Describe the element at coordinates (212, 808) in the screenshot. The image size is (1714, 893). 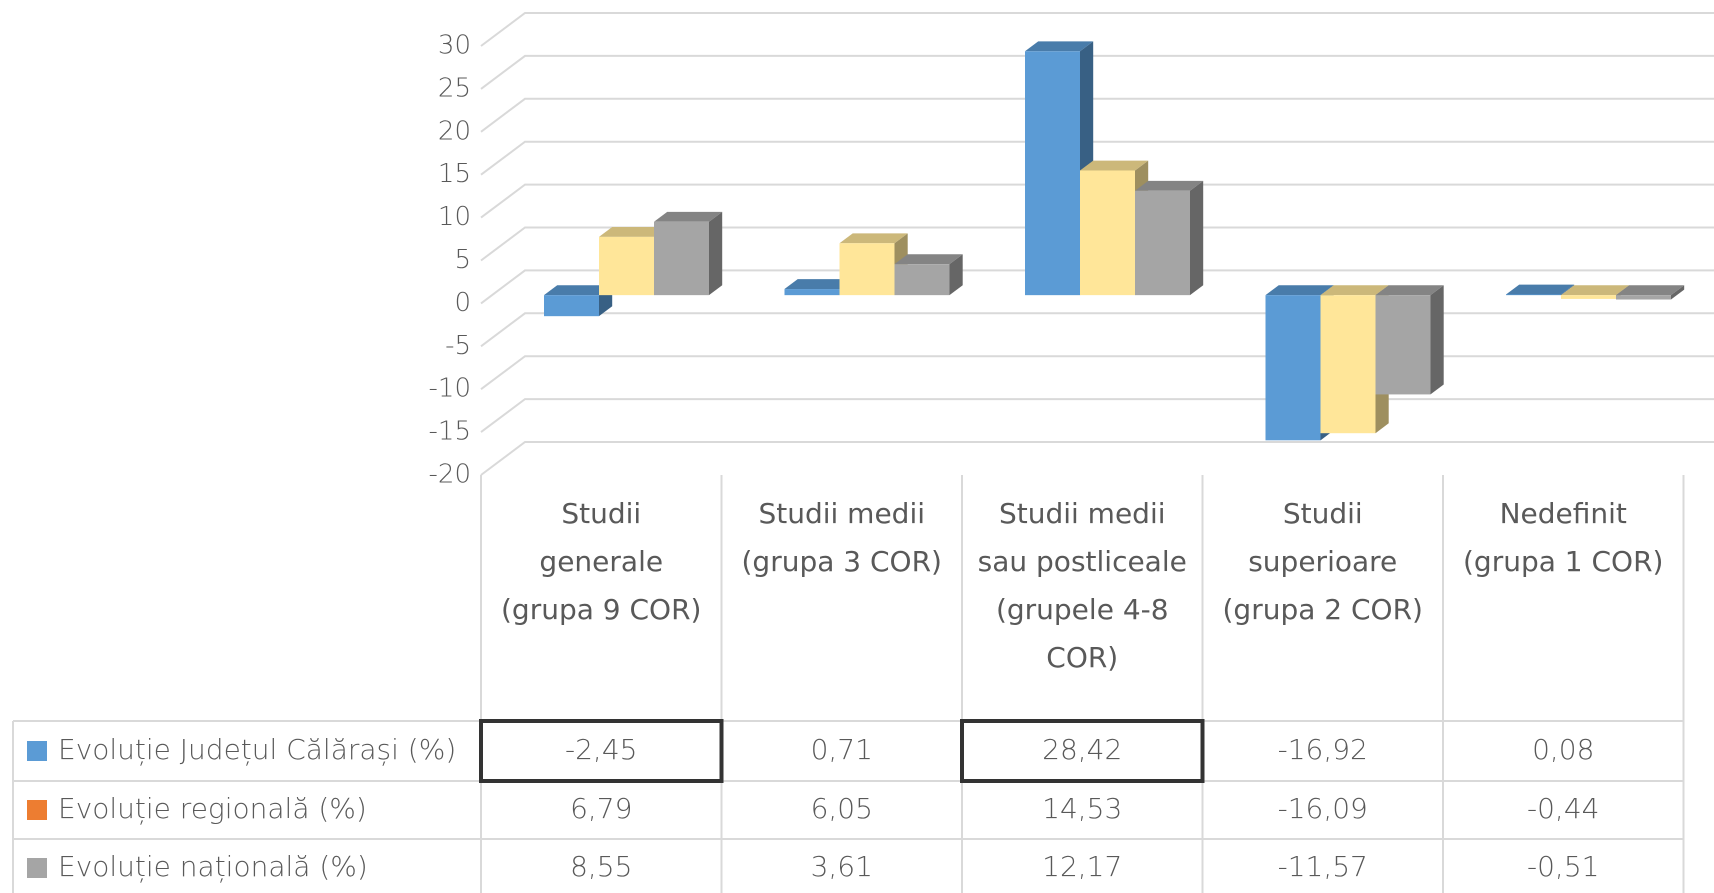
I see `legend-label: Evoluție regională (%)` at that location.